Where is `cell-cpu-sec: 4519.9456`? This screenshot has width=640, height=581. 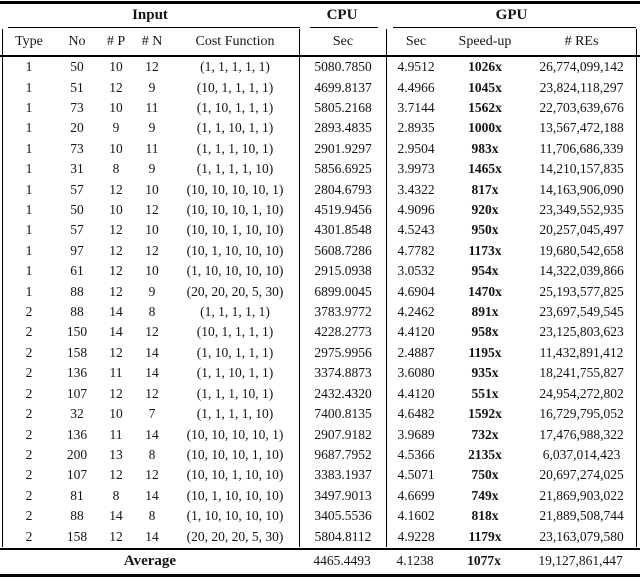
cell-cpu-sec: 4519.9456 is located at coordinates (343, 210).